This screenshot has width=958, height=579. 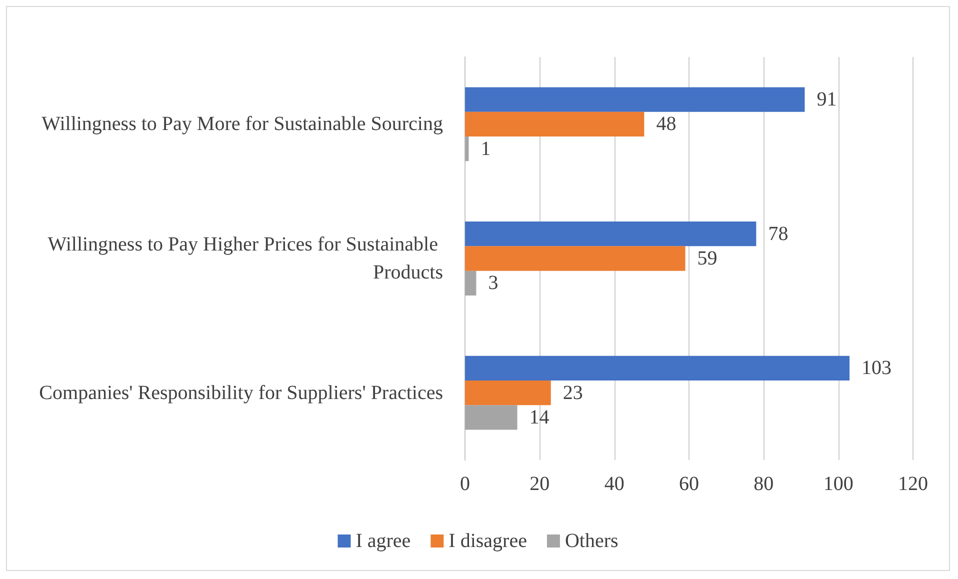 I want to click on y-tick-label: Willingness to Pay More for Sustainable Sourcing, so click(x=242, y=124).